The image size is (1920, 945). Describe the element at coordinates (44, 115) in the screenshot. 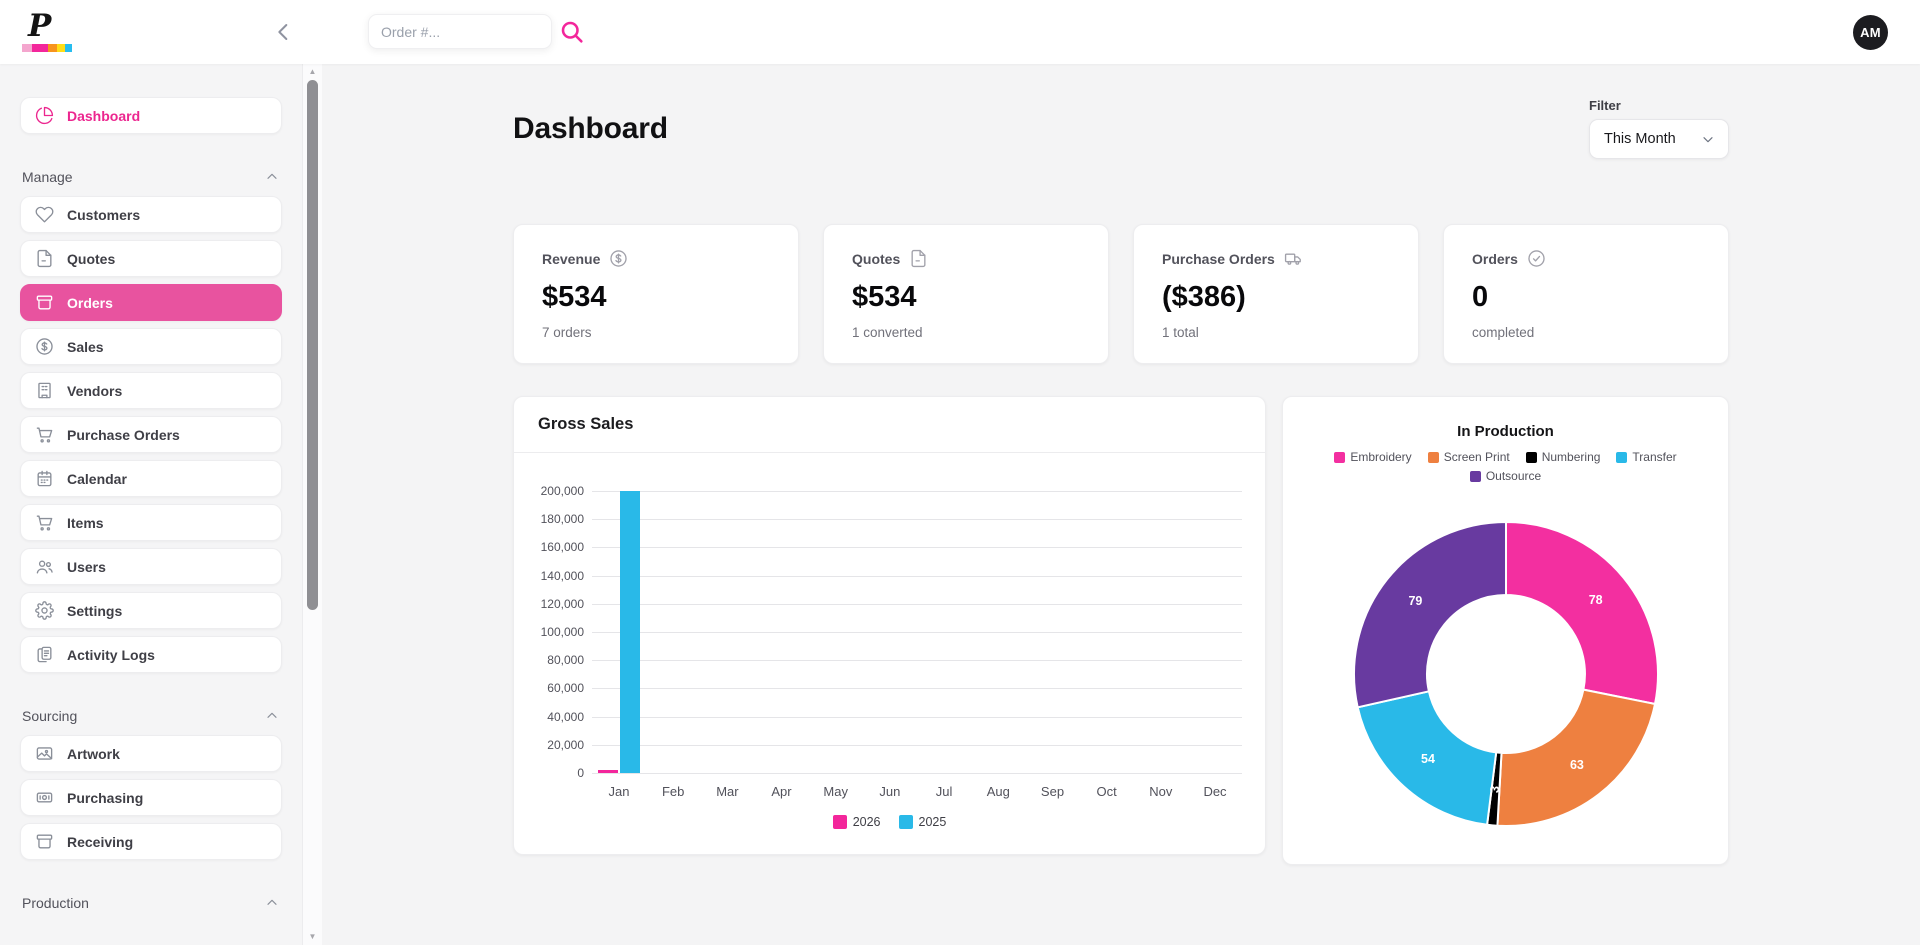

I see `pie-chart-icon` at that location.